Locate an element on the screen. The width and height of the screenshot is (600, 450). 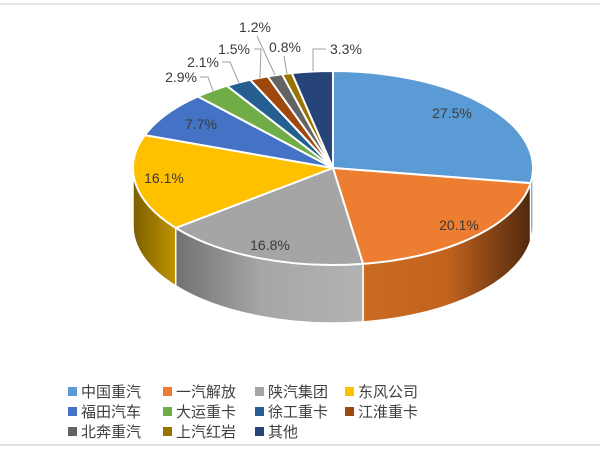
top-border-line is located at coordinates (300, 4).